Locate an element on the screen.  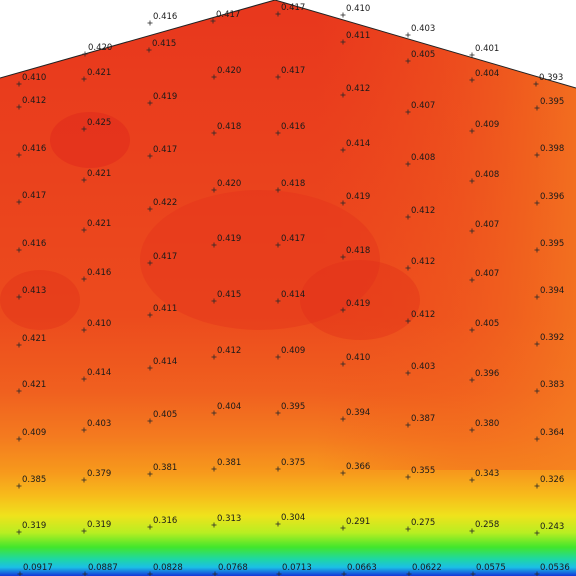
probe-point: 0.383 is located at coordinates (549, 387).